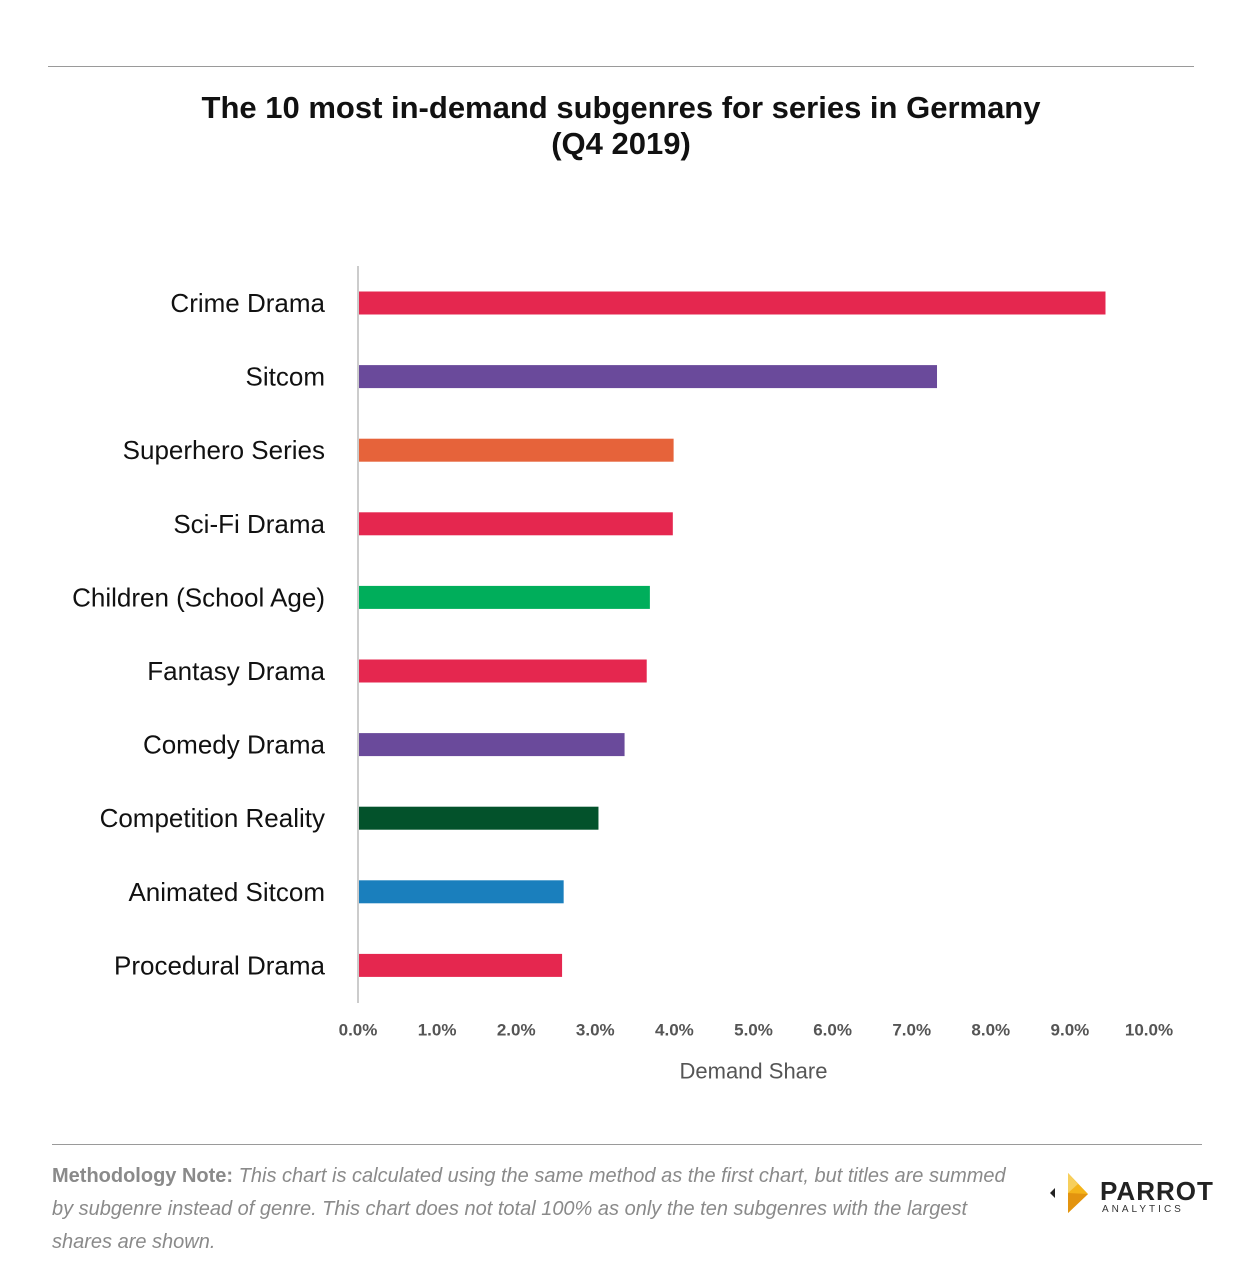 This screenshot has width=1242, height=1284. I want to click on x-tick-label: 7.0%, so click(911, 1030).